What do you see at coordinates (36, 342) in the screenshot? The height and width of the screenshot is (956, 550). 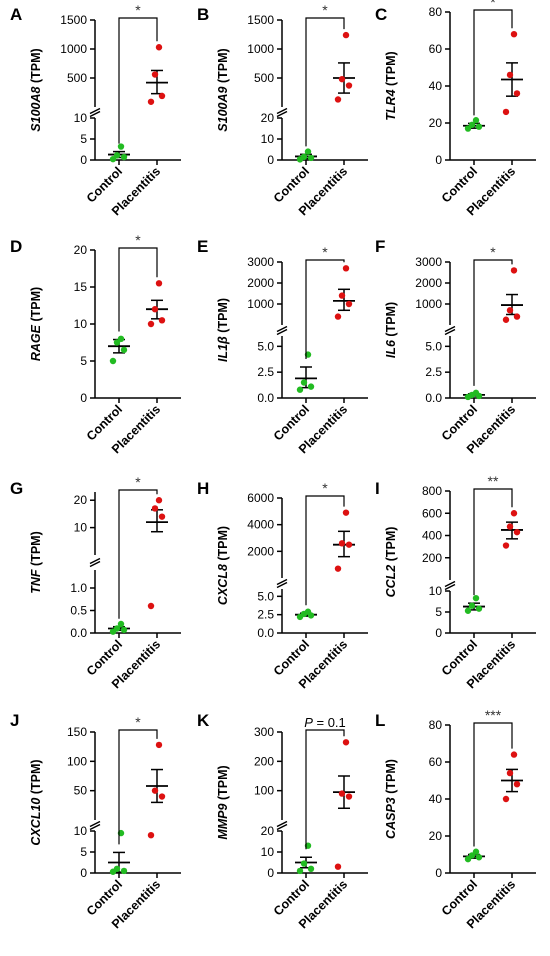 I see `gene-name: RAGE` at bounding box center [36, 342].